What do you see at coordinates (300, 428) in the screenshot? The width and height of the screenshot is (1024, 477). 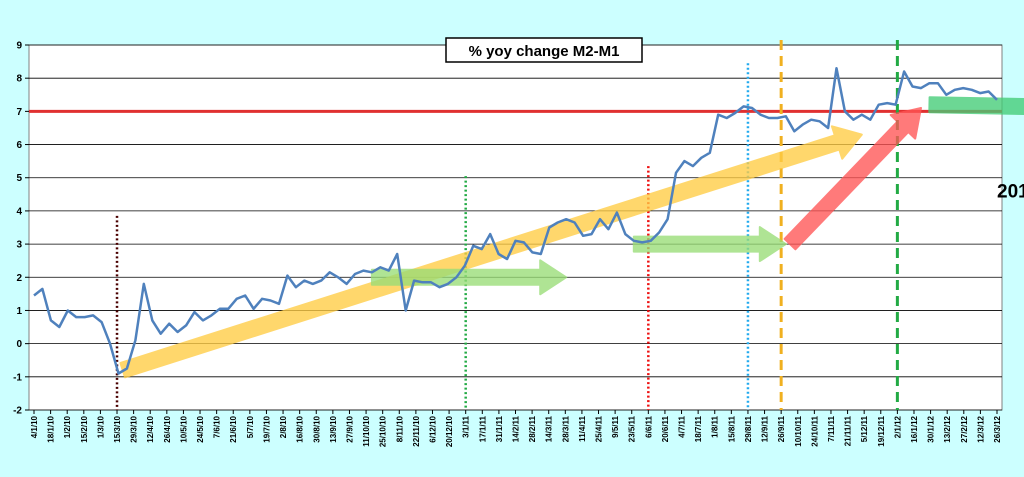 I see `x-tick-label: 16/8/10` at bounding box center [300, 428].